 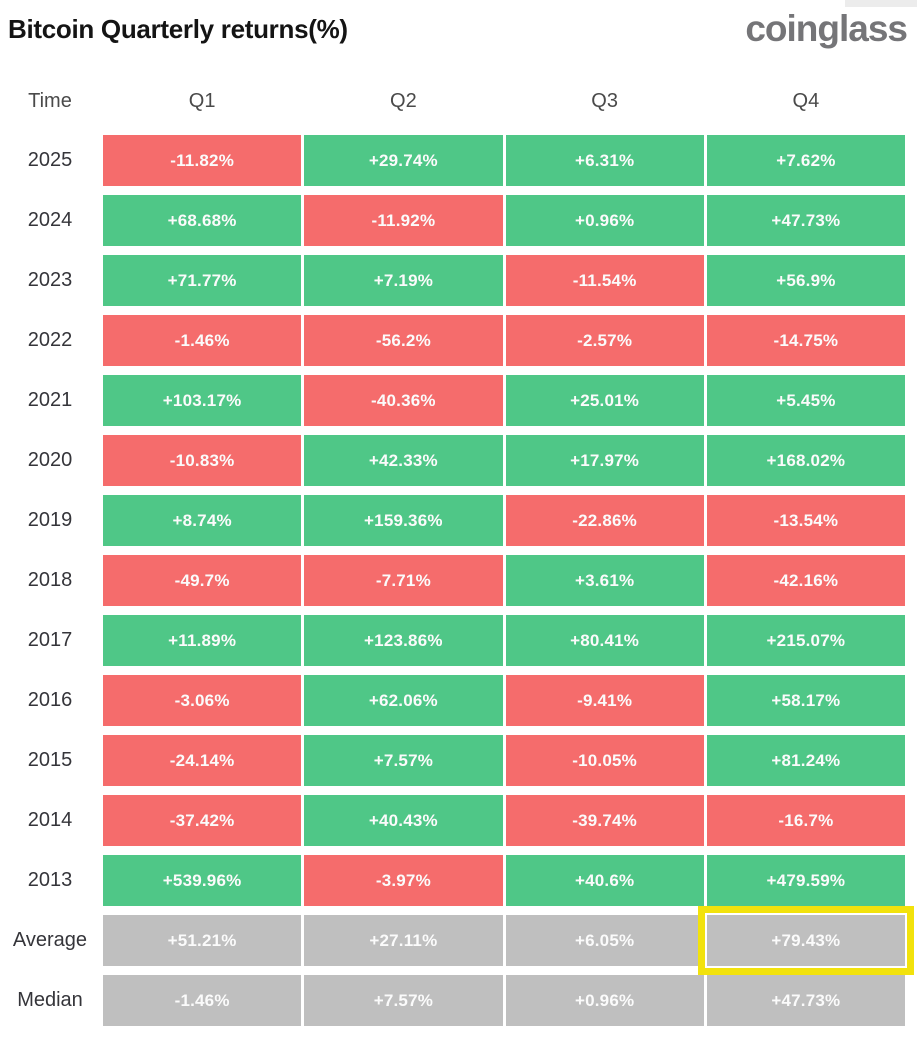 I want to click on return-cell-2016-q1: -3.06%, so click(x=202, y=700).